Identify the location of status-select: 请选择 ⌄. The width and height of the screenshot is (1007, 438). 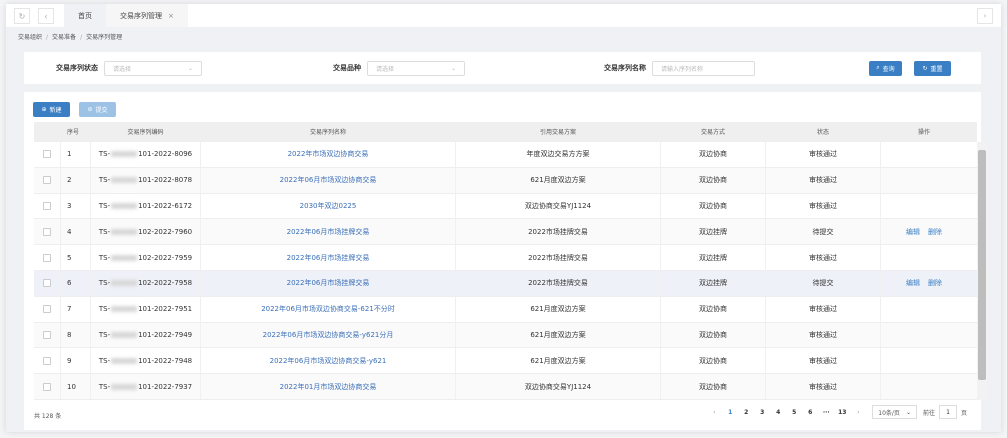
(153, 68).